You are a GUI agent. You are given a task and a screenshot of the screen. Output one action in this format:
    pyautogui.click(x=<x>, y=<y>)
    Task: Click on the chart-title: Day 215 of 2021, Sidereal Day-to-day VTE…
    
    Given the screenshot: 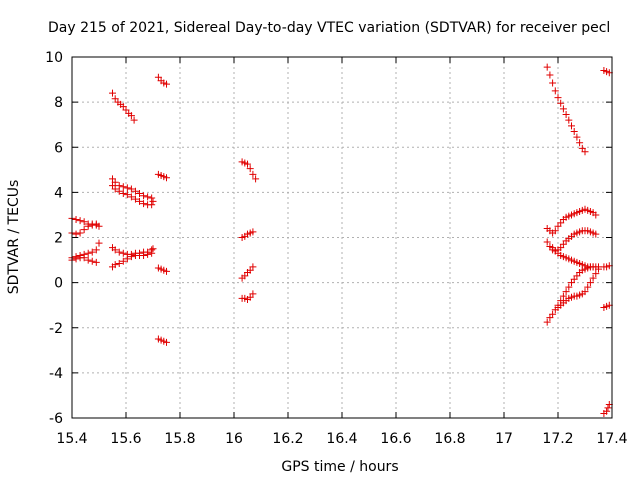 What is the action you would take?
    pyautogui.click(x=329, y=28)
    